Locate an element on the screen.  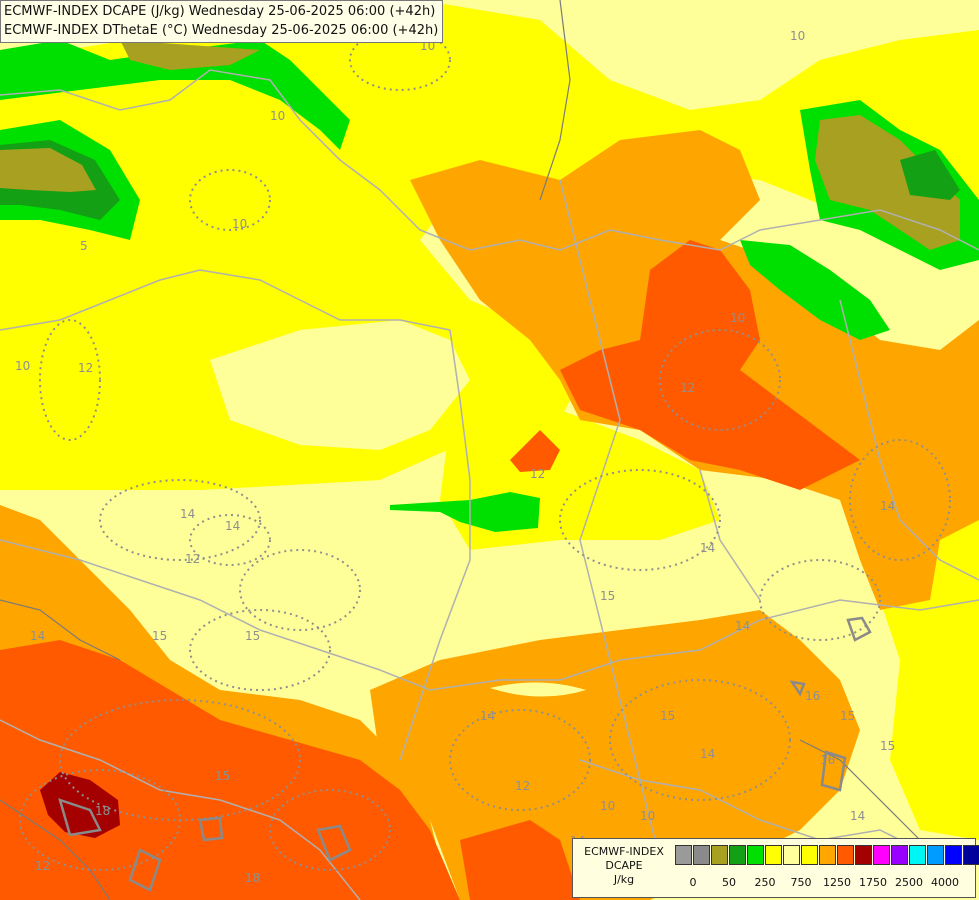
legend-tick-label: 0 is located at coordinates (693, 882).